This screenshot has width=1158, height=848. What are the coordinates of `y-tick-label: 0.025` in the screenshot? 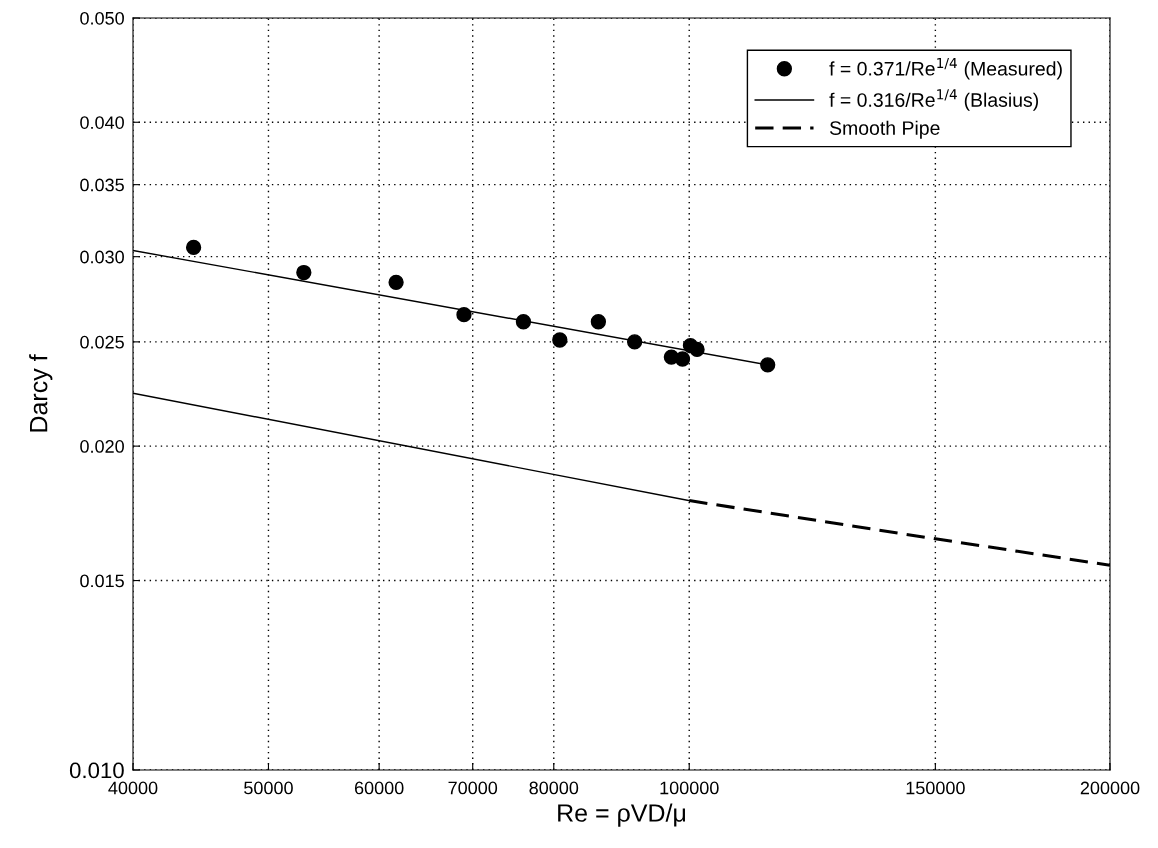 It's located at (102, 342).